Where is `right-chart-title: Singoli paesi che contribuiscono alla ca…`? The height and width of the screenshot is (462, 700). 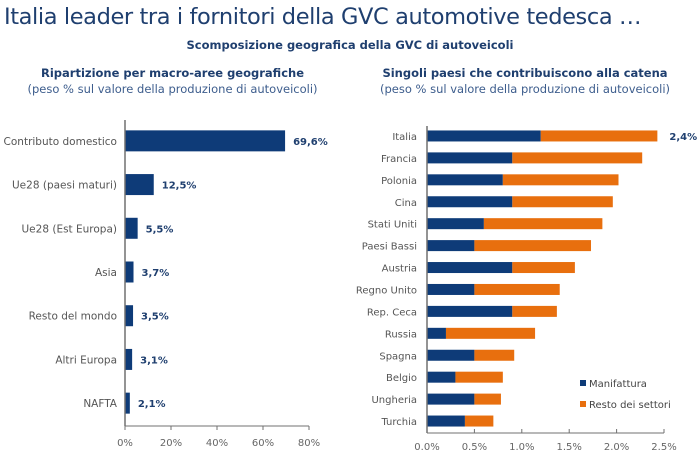 right-chart-title: Singoli paesi che contribuiscono alla ca… is located at coordinates (525, 73).